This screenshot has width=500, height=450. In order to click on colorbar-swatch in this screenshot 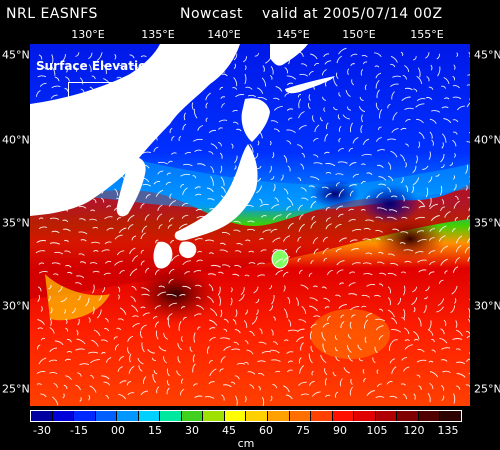, I will do `click(42, 416)`.